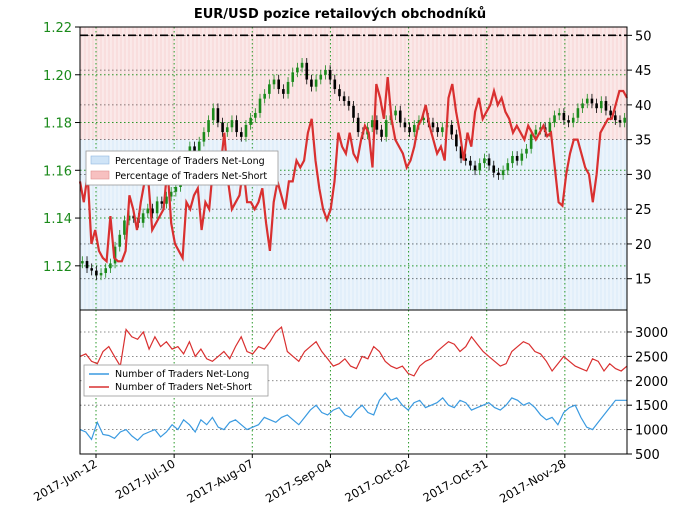  Describe the element at coordinates (145, 478) in the screenshot. I see `date-tick-label: 2017-Jul-10` at that location.